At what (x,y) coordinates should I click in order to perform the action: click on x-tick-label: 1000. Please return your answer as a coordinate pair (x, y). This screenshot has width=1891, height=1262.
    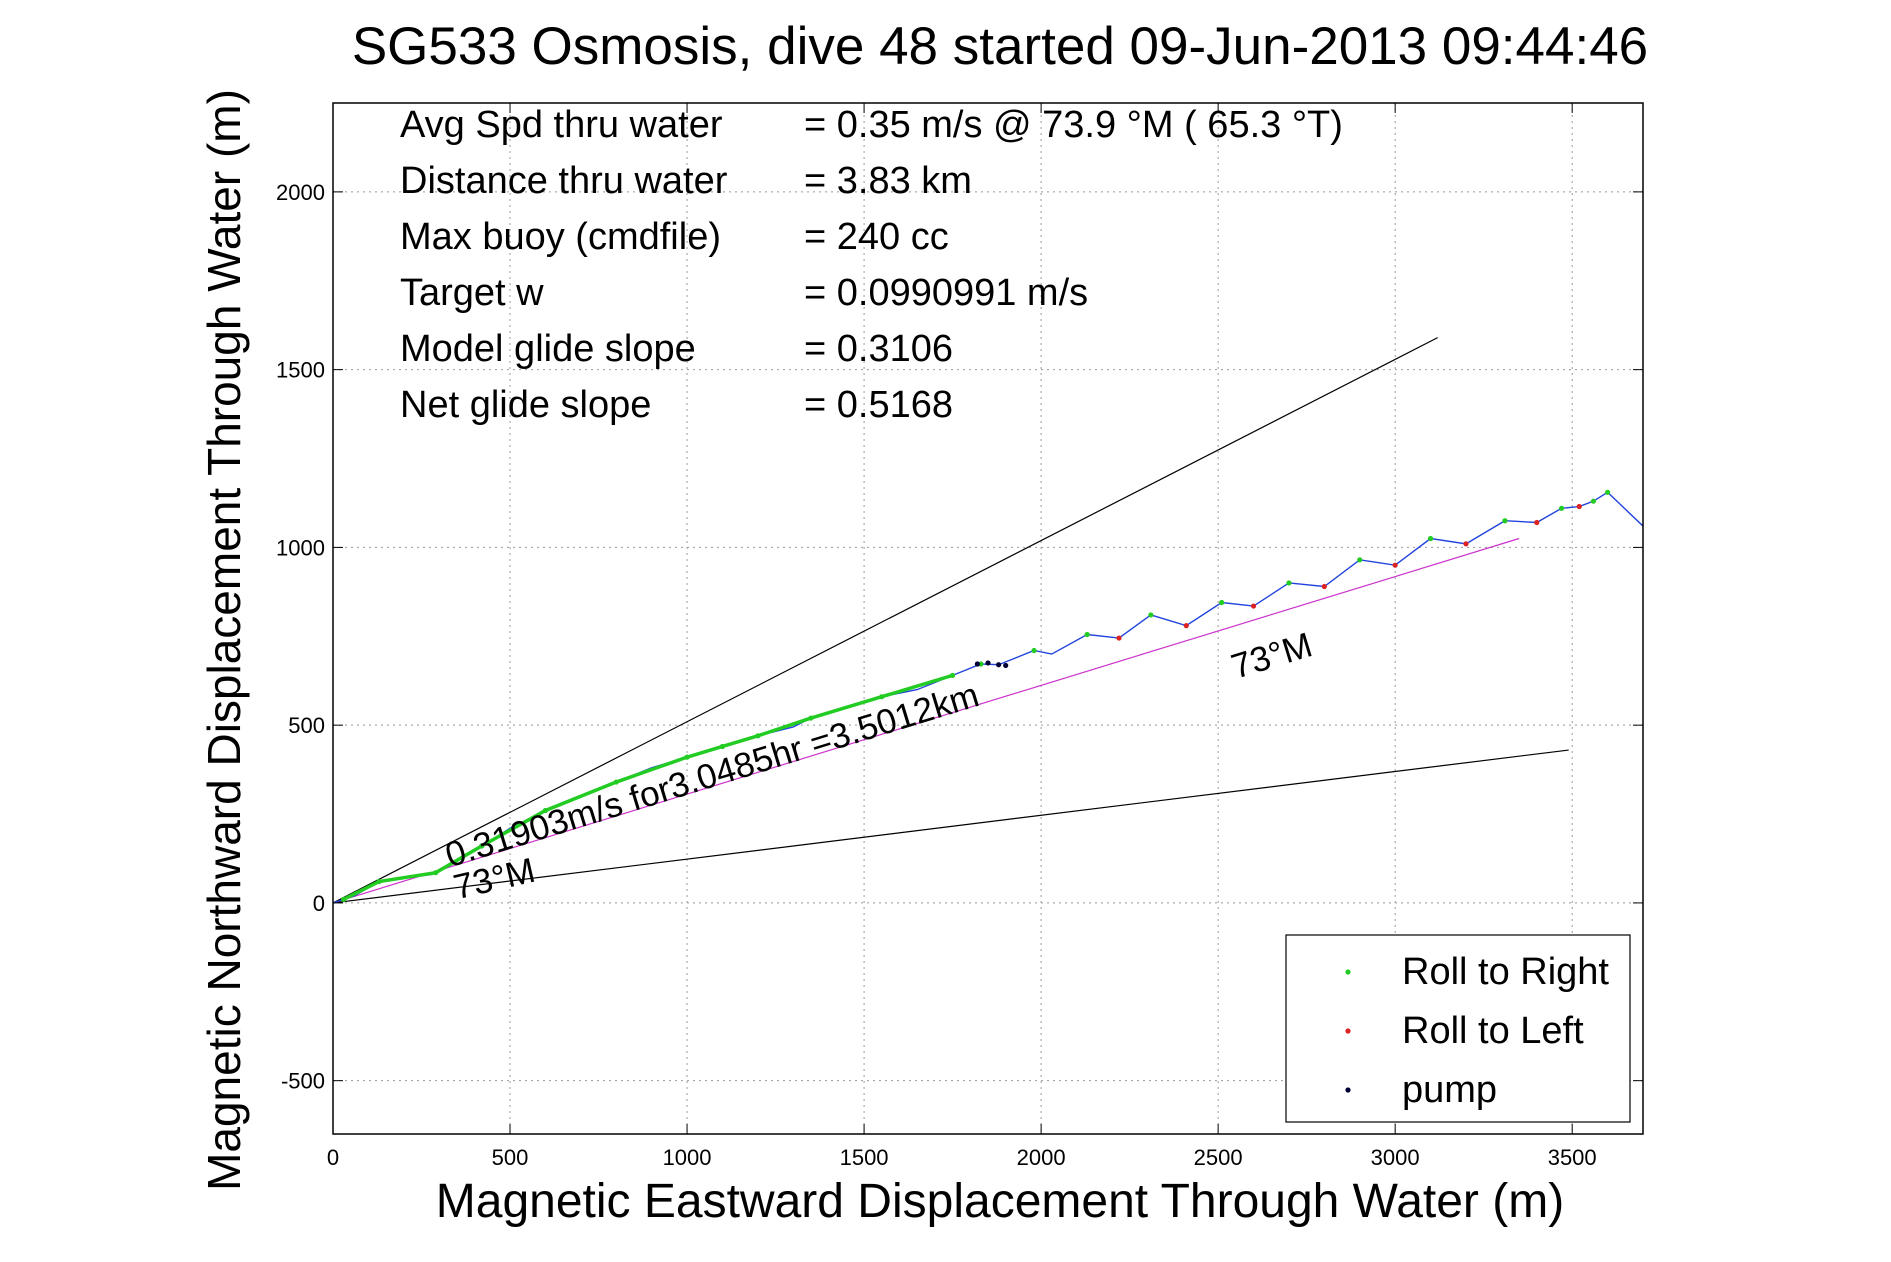
    Looking at the image, I should click on (687, 1157).